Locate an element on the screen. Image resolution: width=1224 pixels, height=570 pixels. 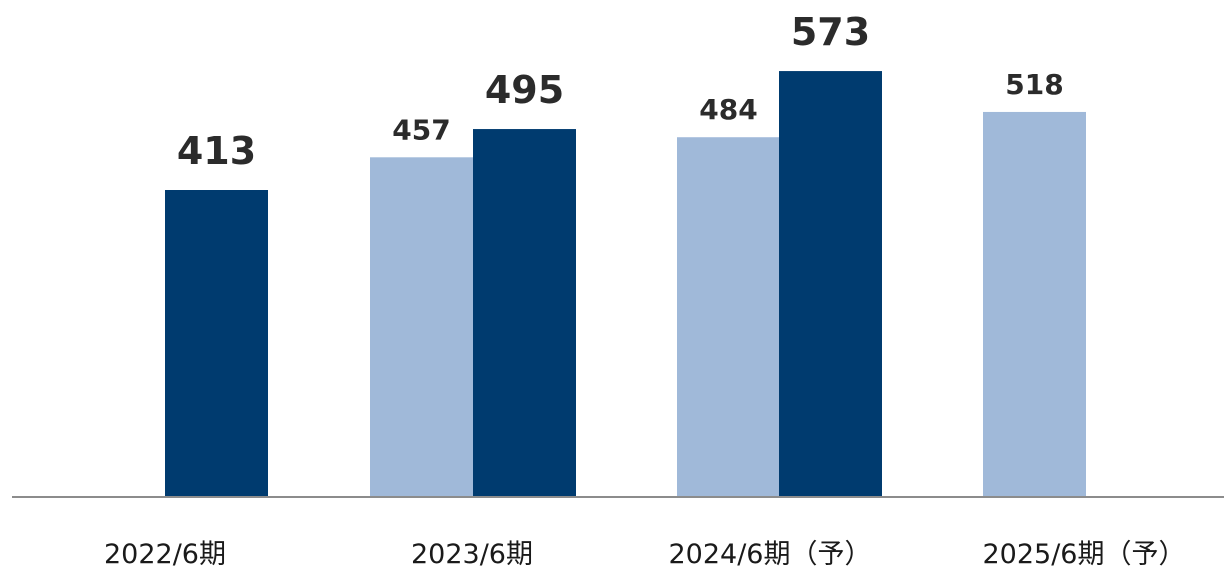
category-label-0: 2022/6期 is located at coordinates (165, 554).